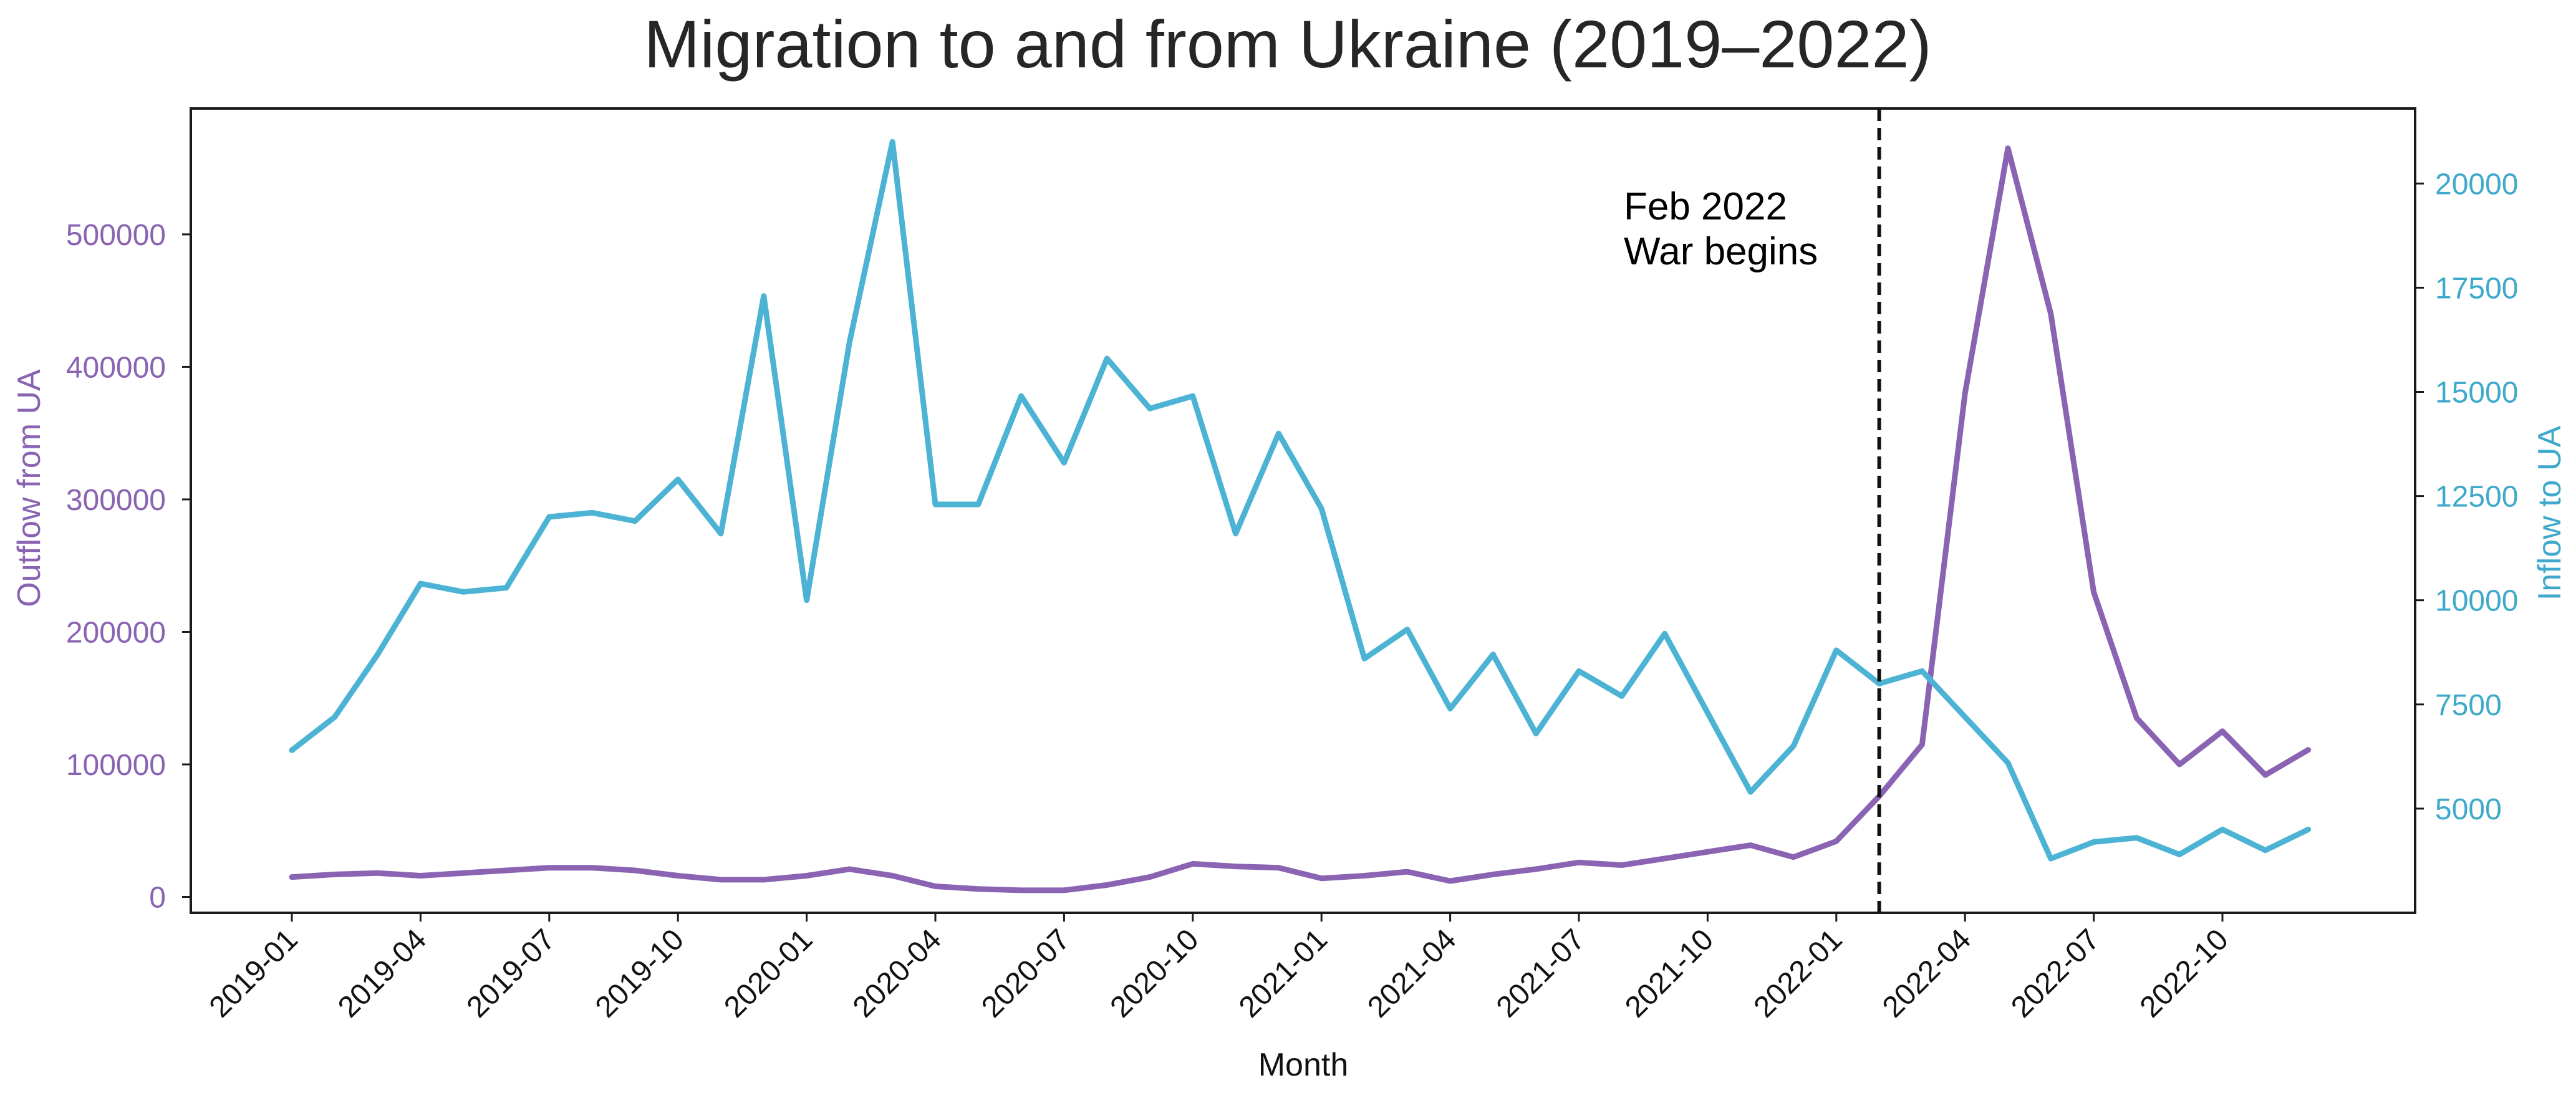 Image resolution: width=2576 pixels, height=1098 pixels. I want to click on y-left-tick-label: 200000, so click(116, 632).